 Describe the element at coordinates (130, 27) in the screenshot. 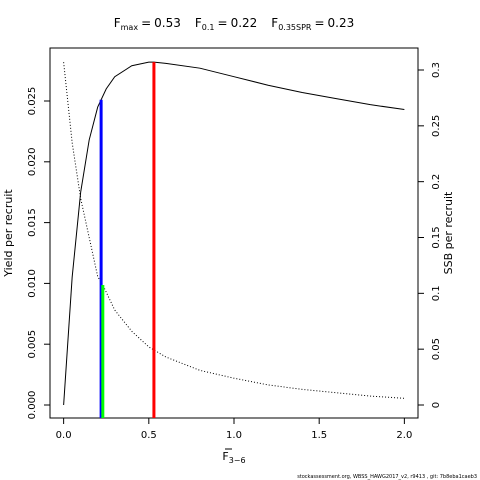

I see `title-subscript: max` at that location.